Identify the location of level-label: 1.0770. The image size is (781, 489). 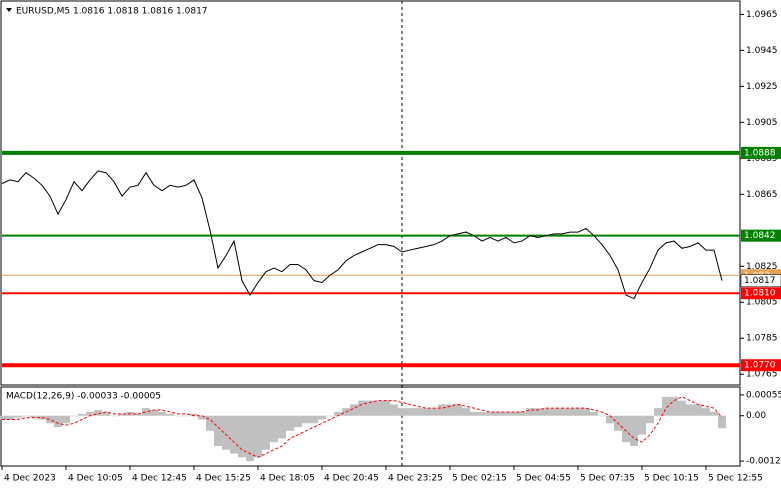
(760, 366).